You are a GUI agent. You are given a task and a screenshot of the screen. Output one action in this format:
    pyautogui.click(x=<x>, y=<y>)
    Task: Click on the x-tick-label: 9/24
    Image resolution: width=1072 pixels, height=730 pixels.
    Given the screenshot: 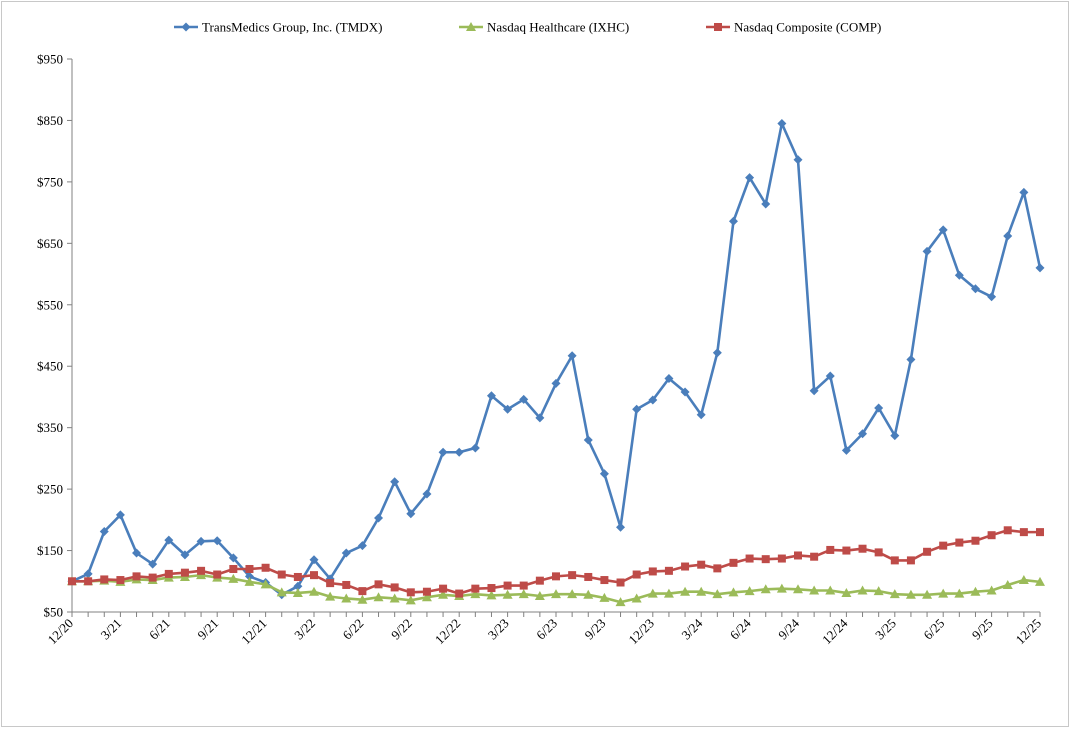 What is the action you would take?
    pyautogui.click(x=788, y=628)
    